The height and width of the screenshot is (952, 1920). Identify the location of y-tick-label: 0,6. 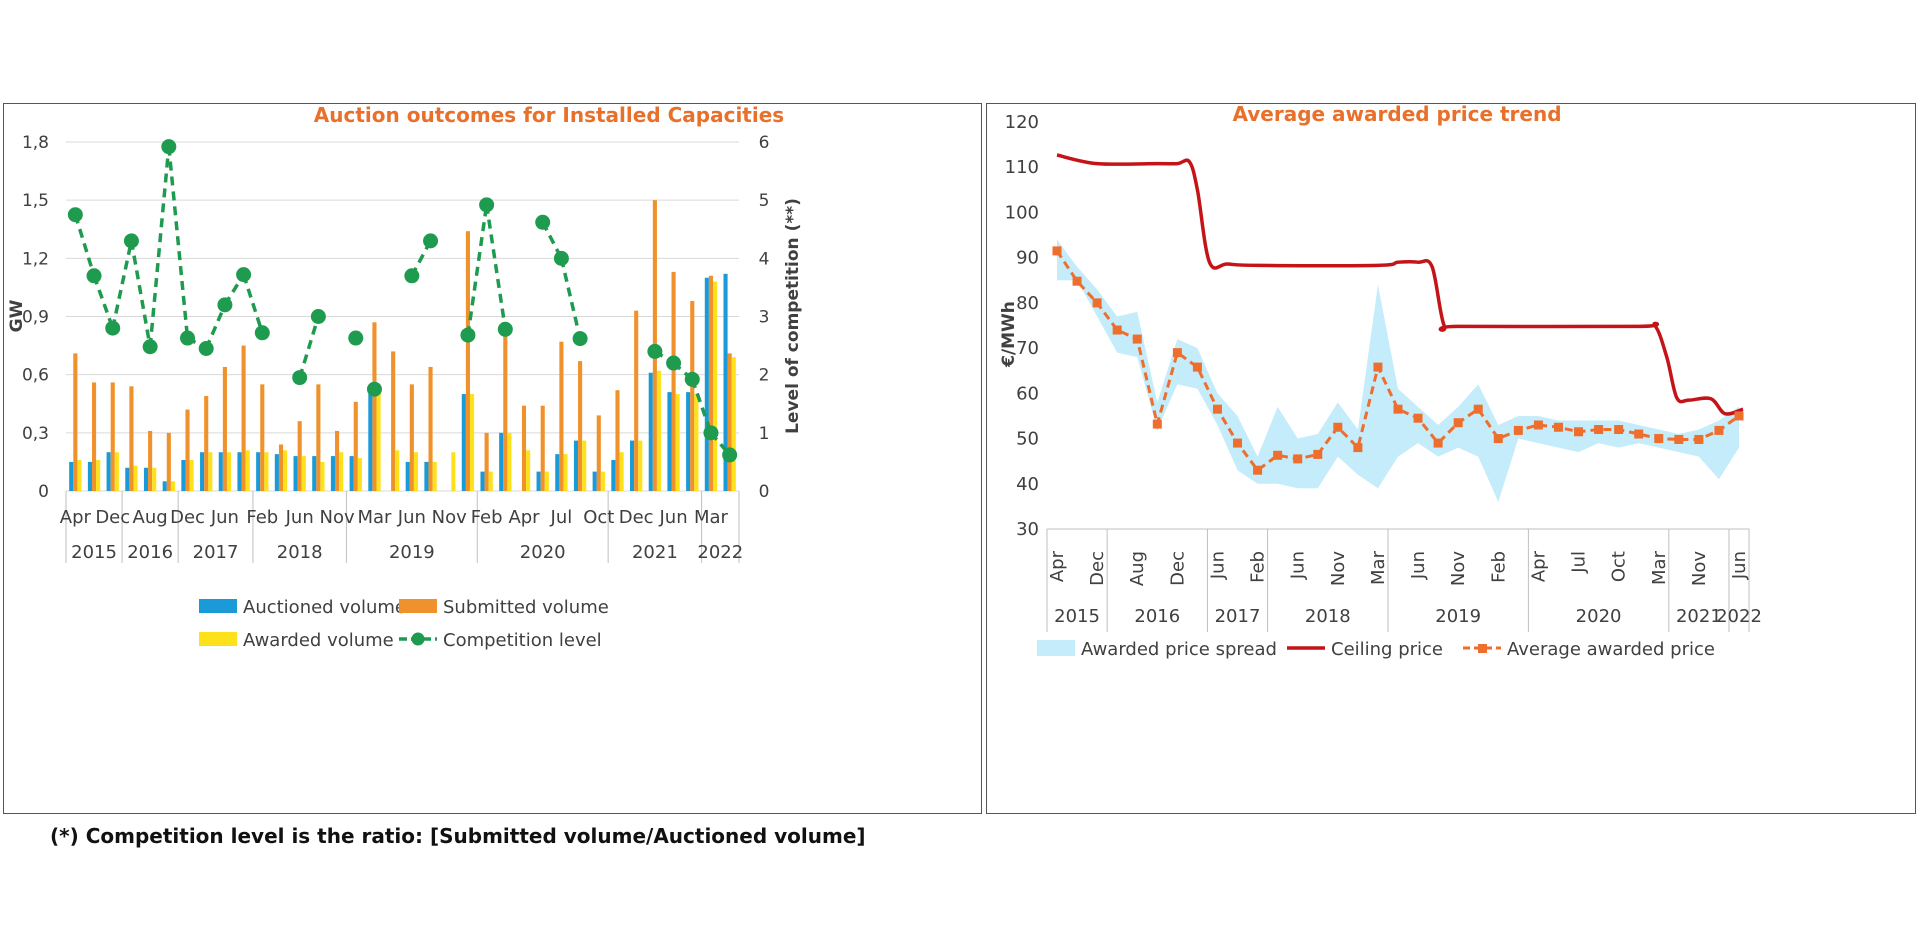
(35, 376).